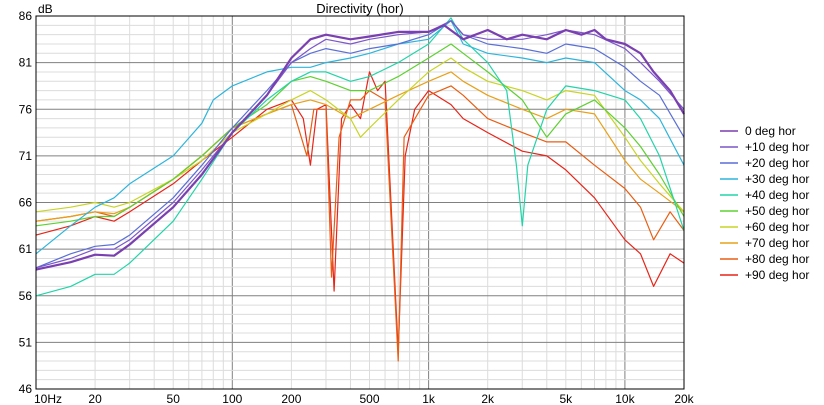 The width and height of the screenshot is (824, 405). Describe the element at coordinates (232, 398) in the screenshot. I see `x-tick-label: 100` at that location.